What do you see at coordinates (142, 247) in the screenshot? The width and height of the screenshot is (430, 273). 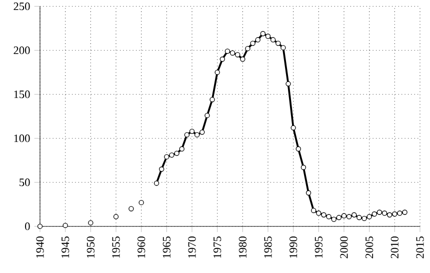 I see `x-tick-label: 1960` at bounding box center [142, 247].